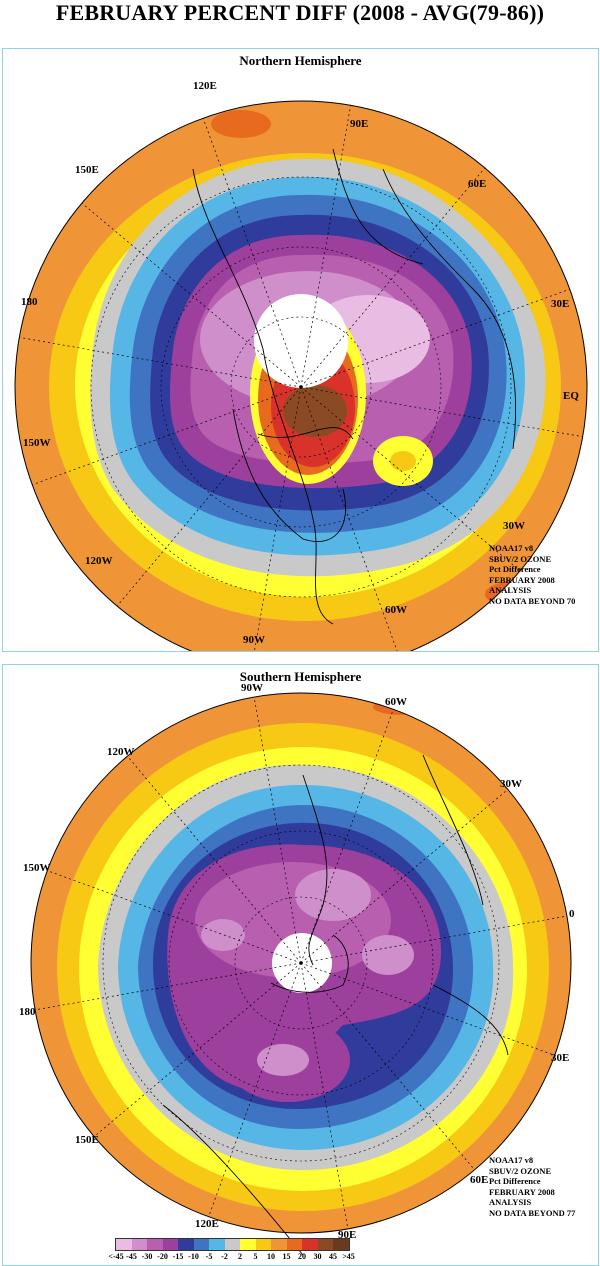 The image size is (600, 1266). Describe the element at coordinates (571, 396) in the screenshot. I see `label-eq: EQ` at that location.